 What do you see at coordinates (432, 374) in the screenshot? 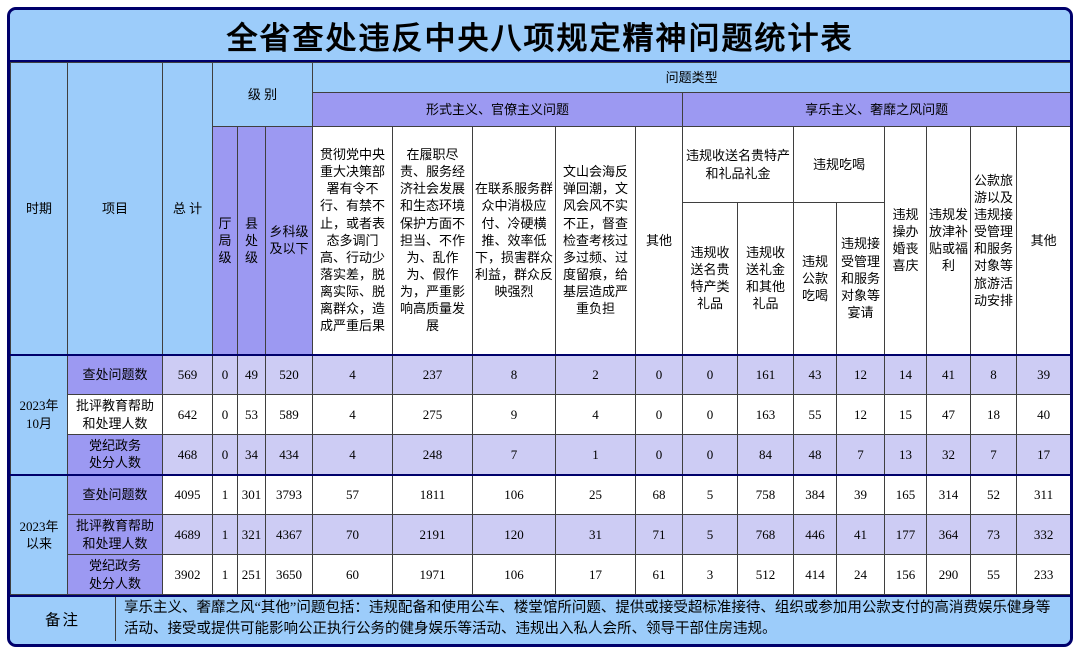
I see `data-cell: 237` at bounding box center [432, 374].